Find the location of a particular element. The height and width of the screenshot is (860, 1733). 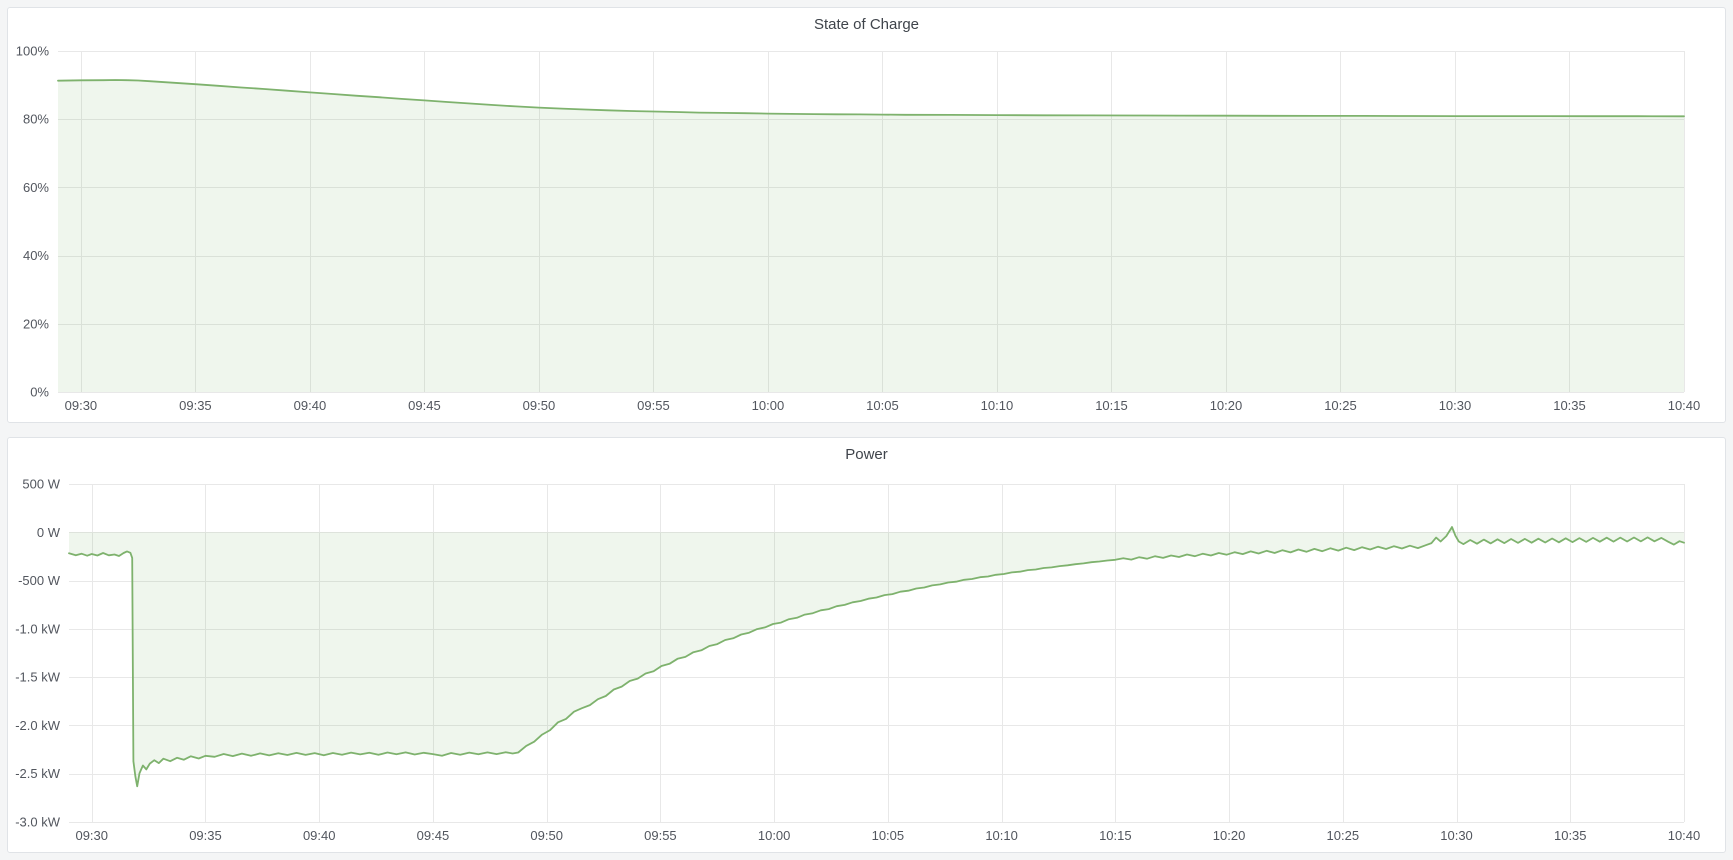

y-axis-labels: 100% 80% 60% 40% 20% 0% is located at coordinates (33, 222).